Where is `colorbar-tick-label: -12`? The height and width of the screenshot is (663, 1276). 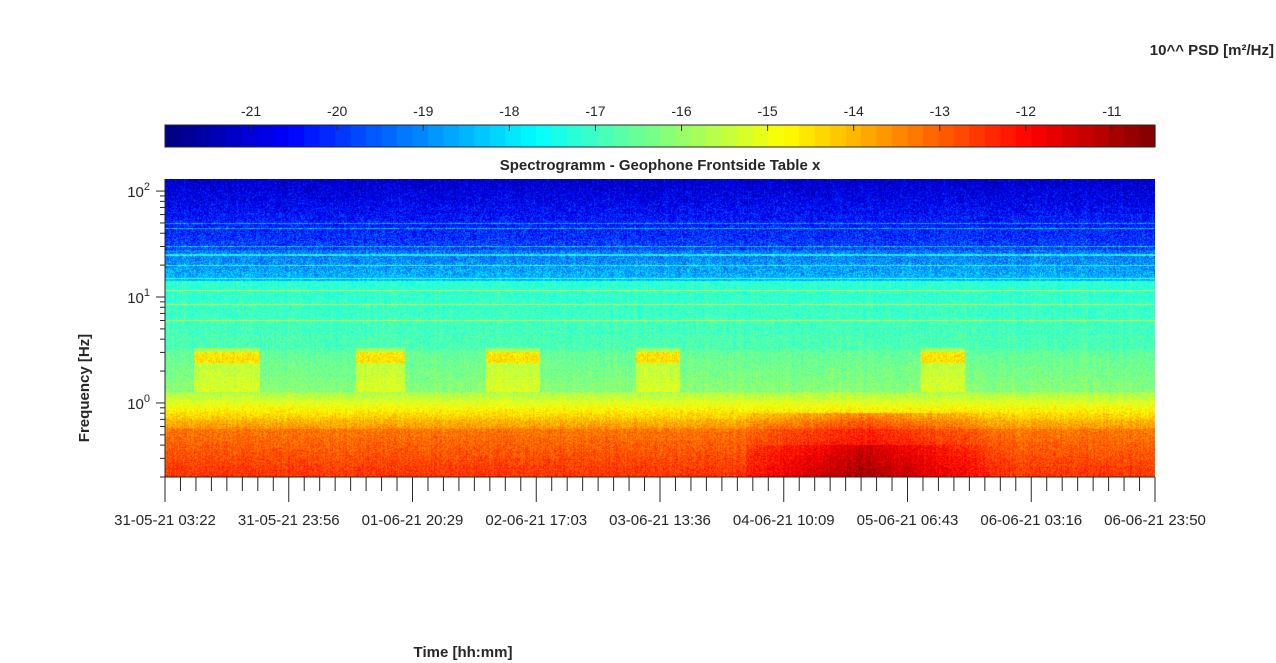 colorbar-tick-label: -12 is located at coordinates (1026, 111).